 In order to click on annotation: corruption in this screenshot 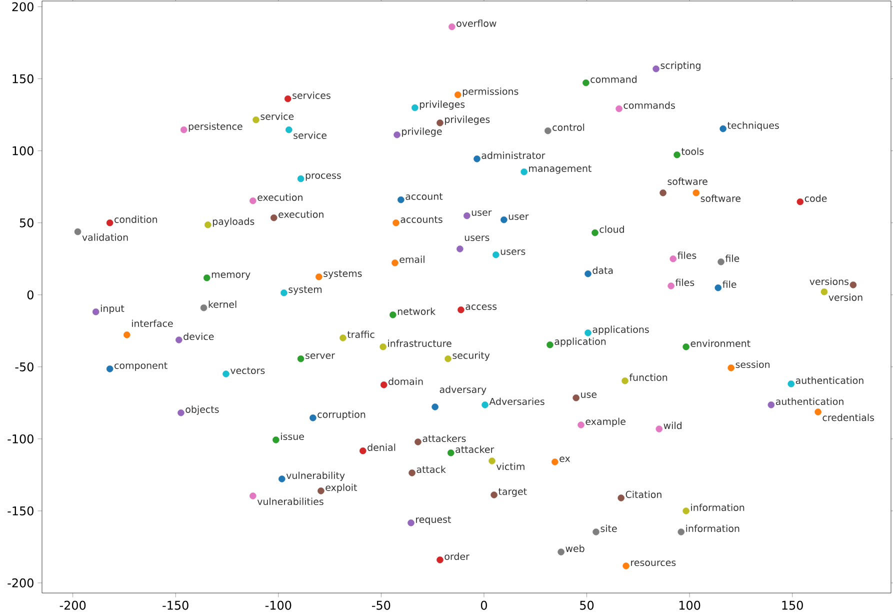, I will do `click(342, 415)`.